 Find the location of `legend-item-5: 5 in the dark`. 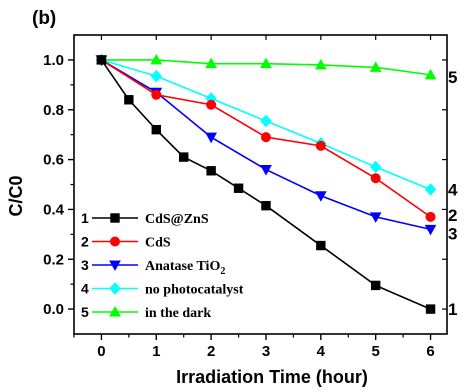

legend-item-5: 5 in the dark is located at coordinates (146, 312).